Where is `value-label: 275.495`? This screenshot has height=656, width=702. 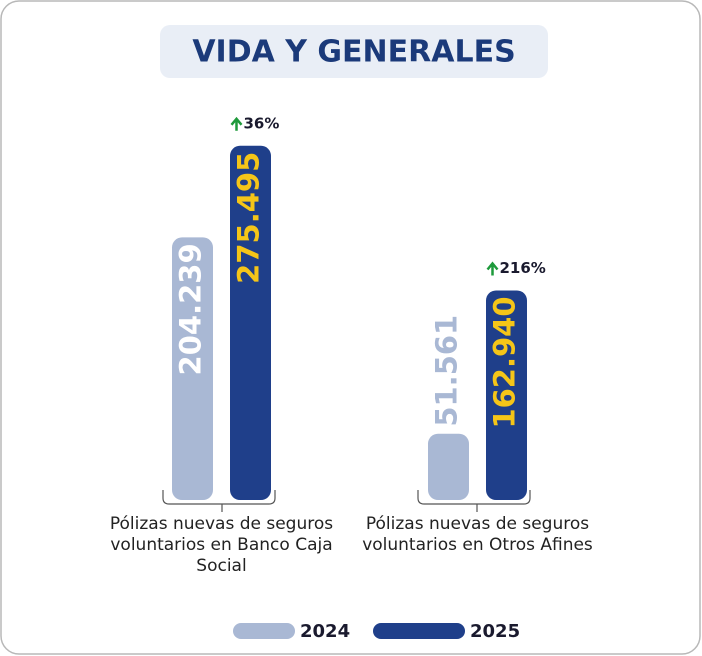
value-label: 275.495 is located at coordinates (249, 218).